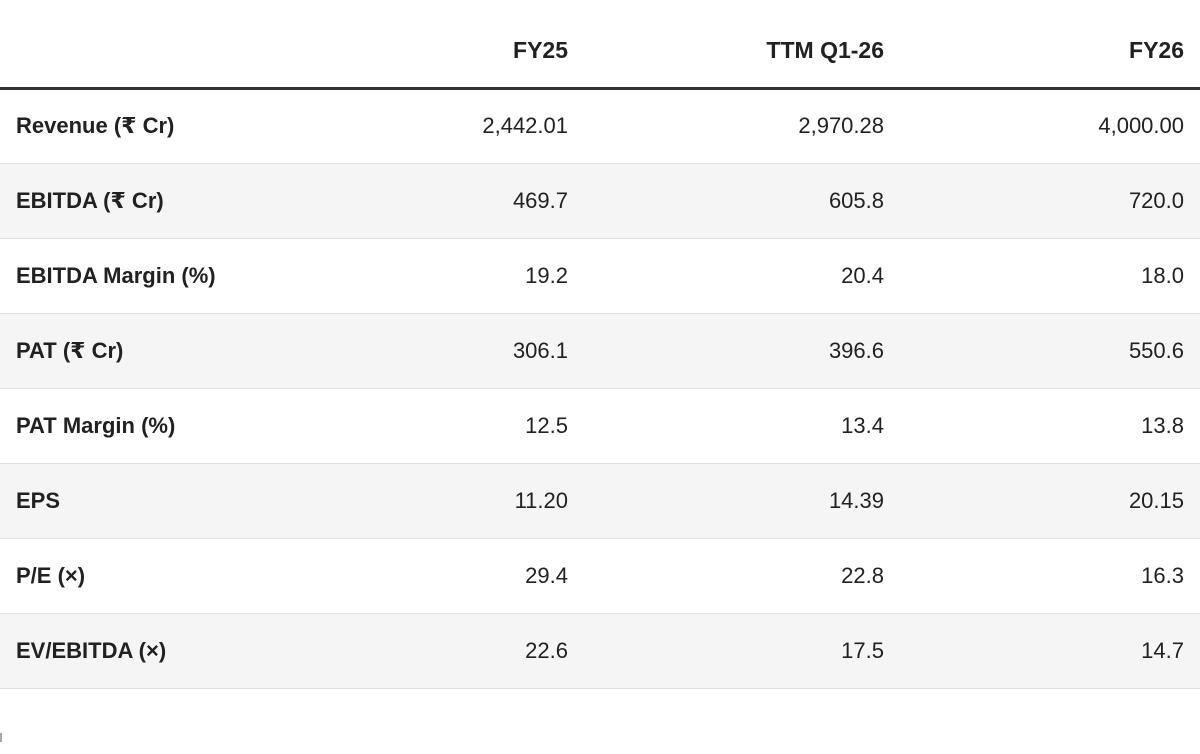 The height and width of the screenshot is (754, 1200). I want to click on cell-value: 13.8, so click(1050, 426).